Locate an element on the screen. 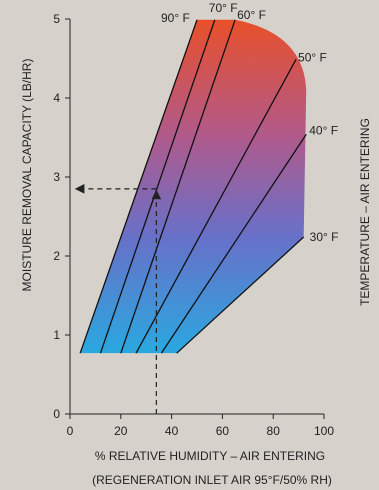 The image size is (379, 490). curve-label: 40° F is located at coordinates (323, 130).